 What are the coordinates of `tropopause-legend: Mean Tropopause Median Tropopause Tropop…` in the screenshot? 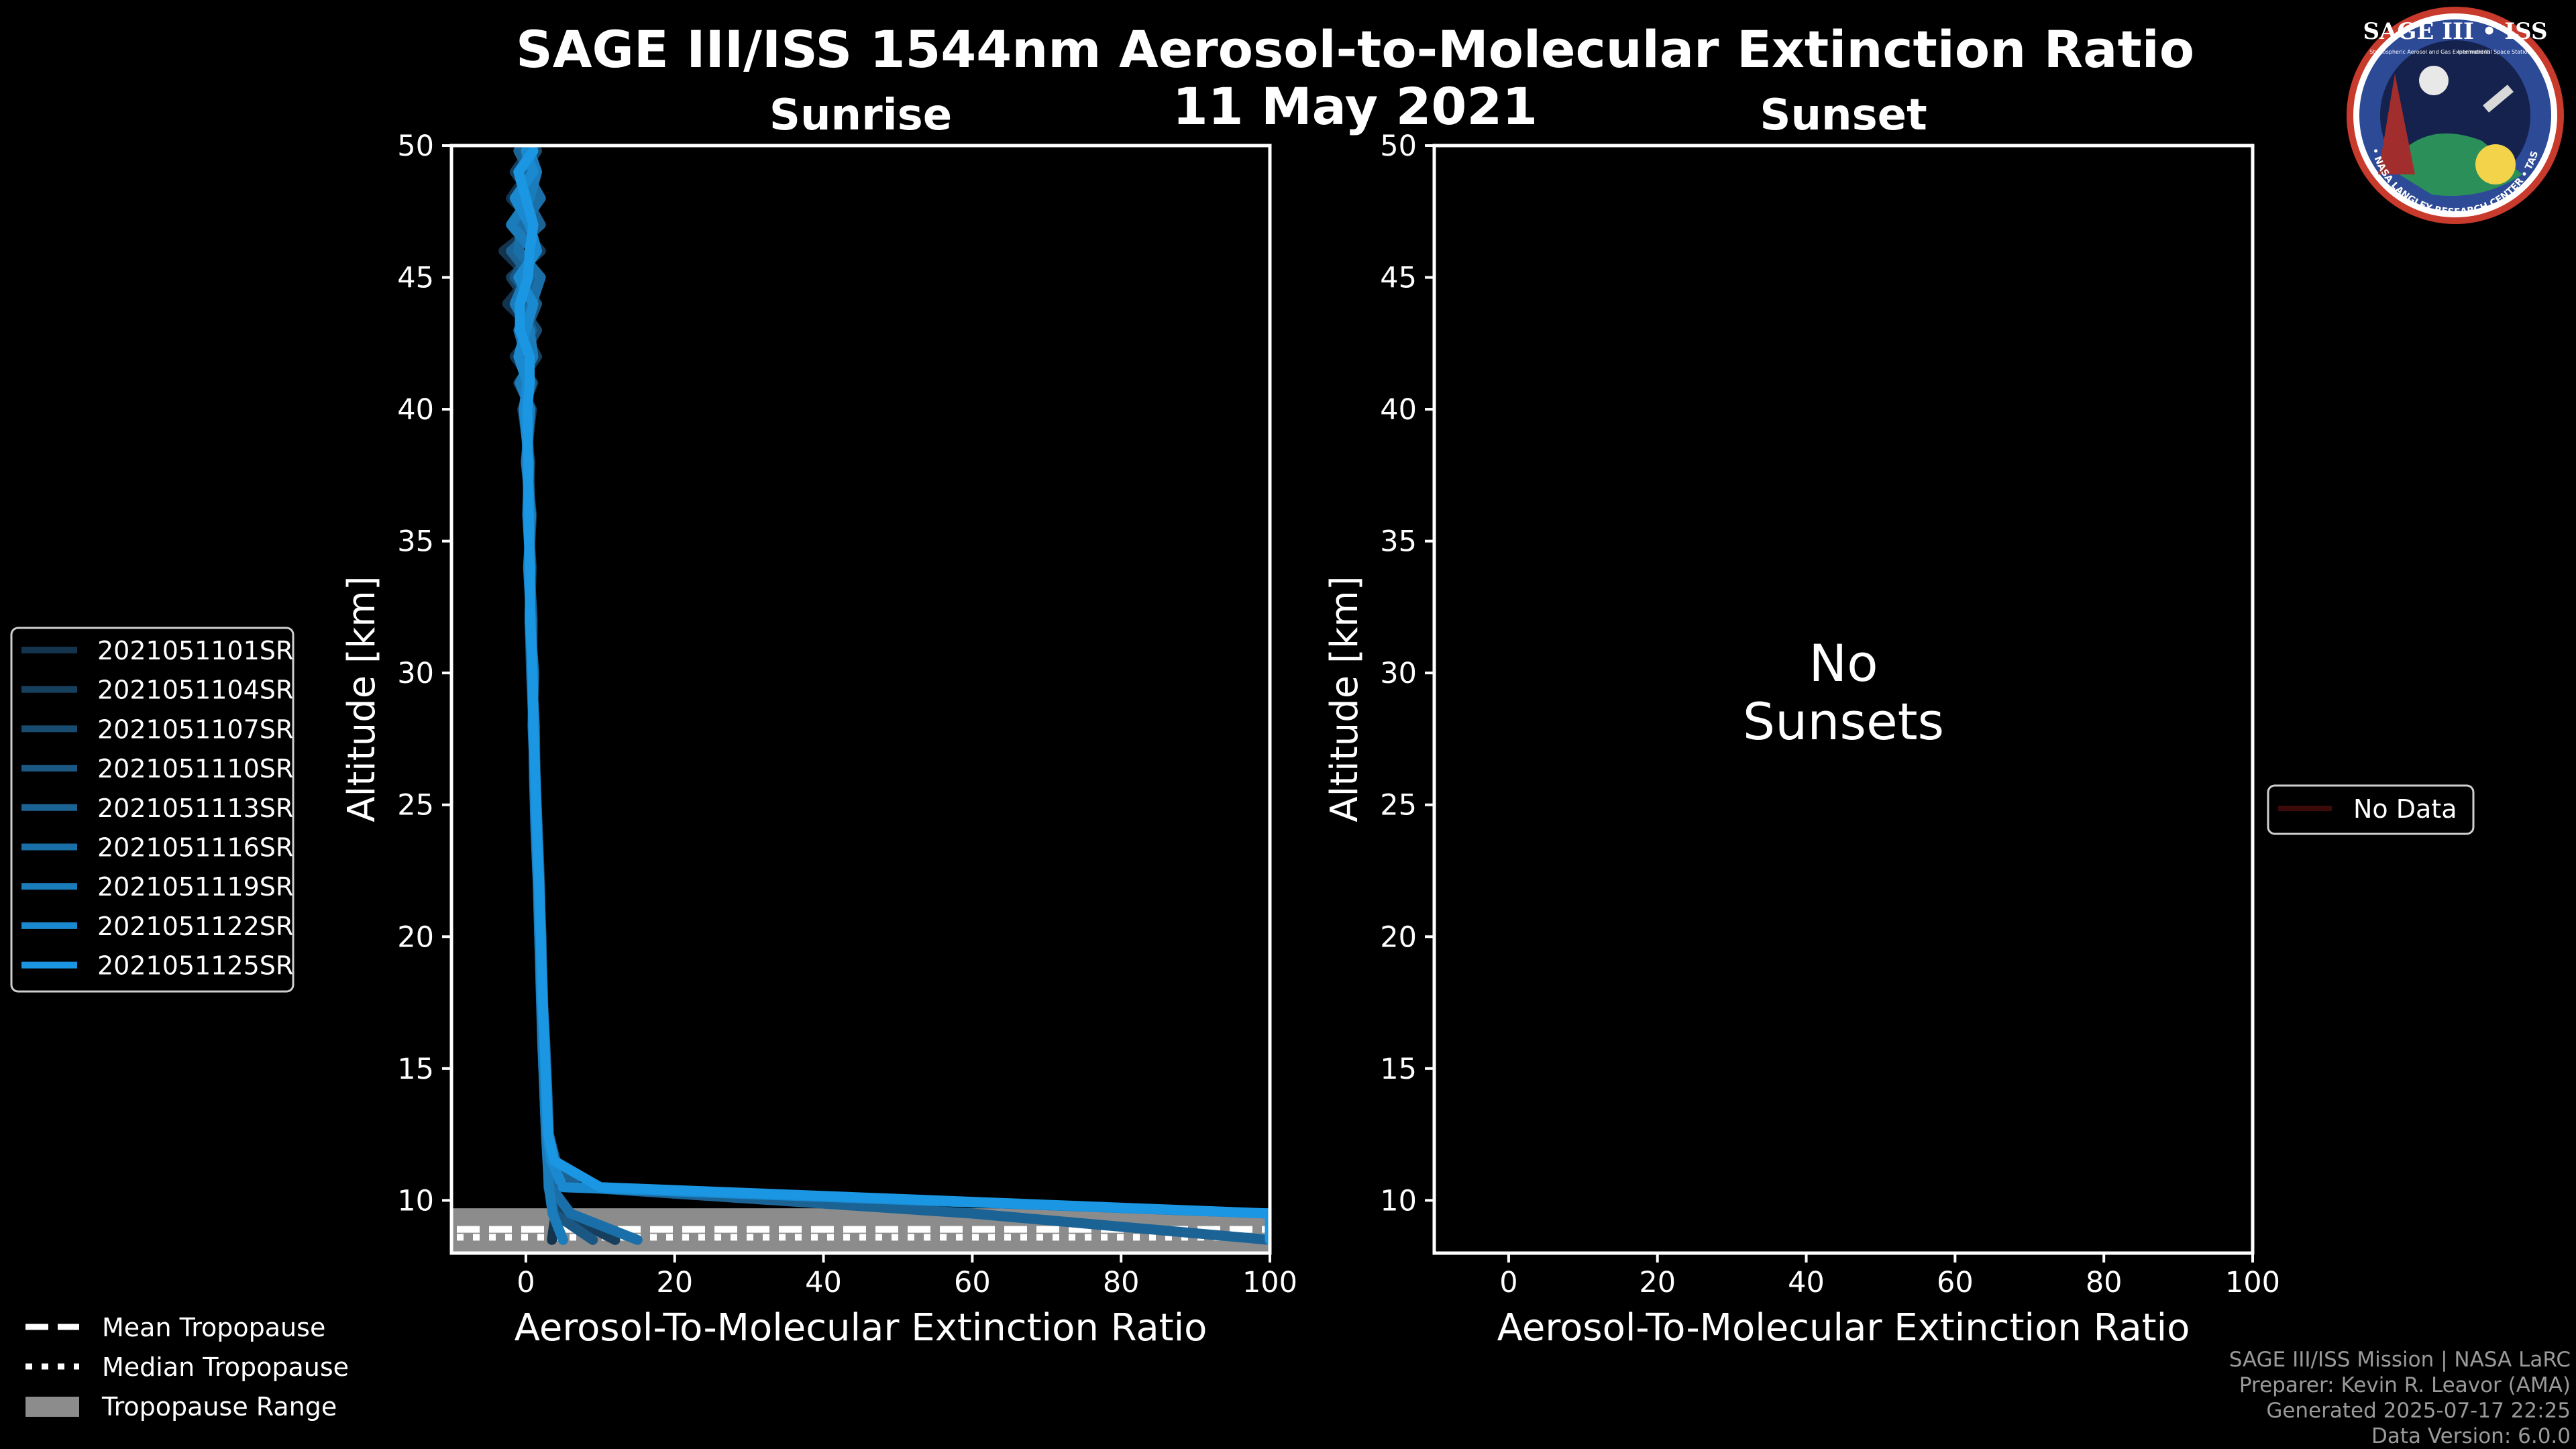 It's located at (187, 1367).